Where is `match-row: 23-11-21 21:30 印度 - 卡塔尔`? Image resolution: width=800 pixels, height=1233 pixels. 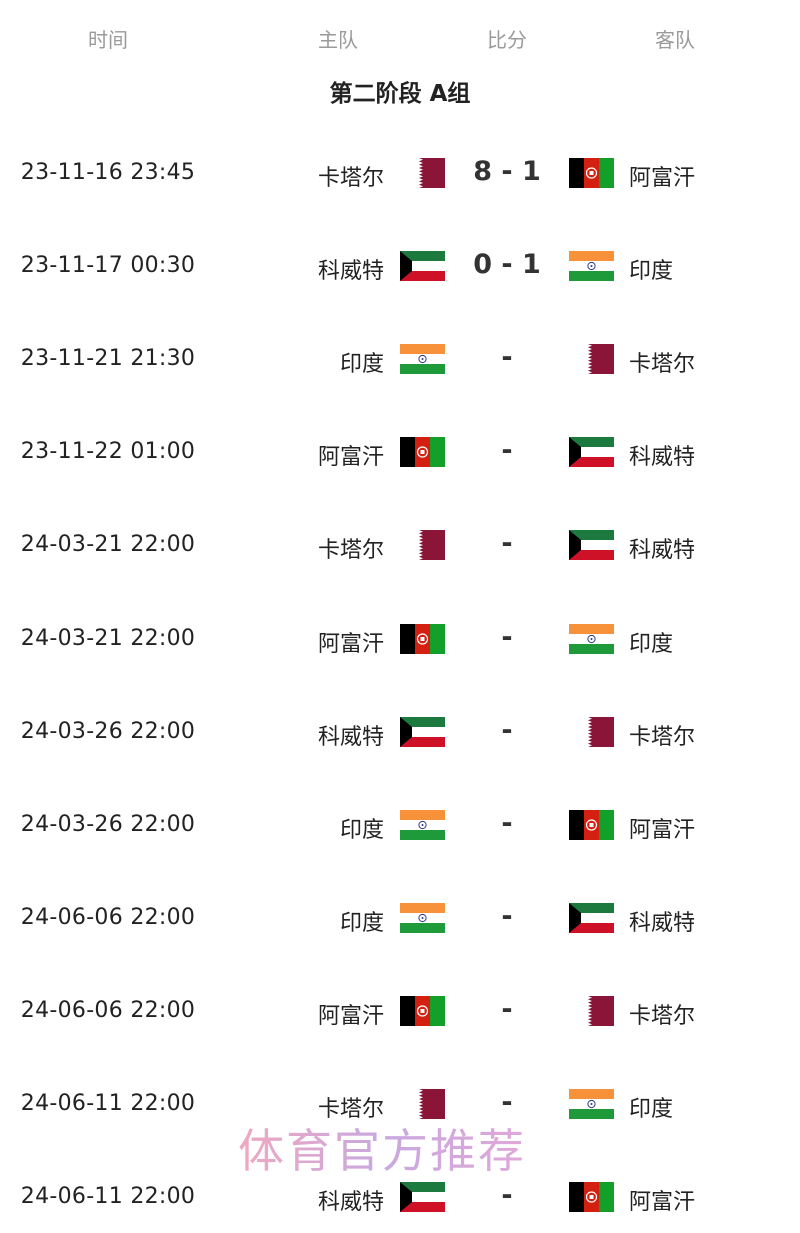 match-row: 23-11-21 21:30 印度 - 卡塔尔 is located at coordinates (400, 359).